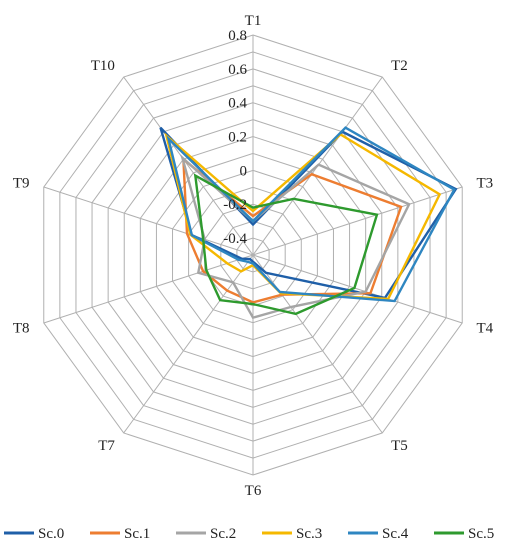  What do you see at coordinates (137, 534) in the screenshot?
I see `legend-label-sc-1: Sc.1` at bounding box center [137, 534].